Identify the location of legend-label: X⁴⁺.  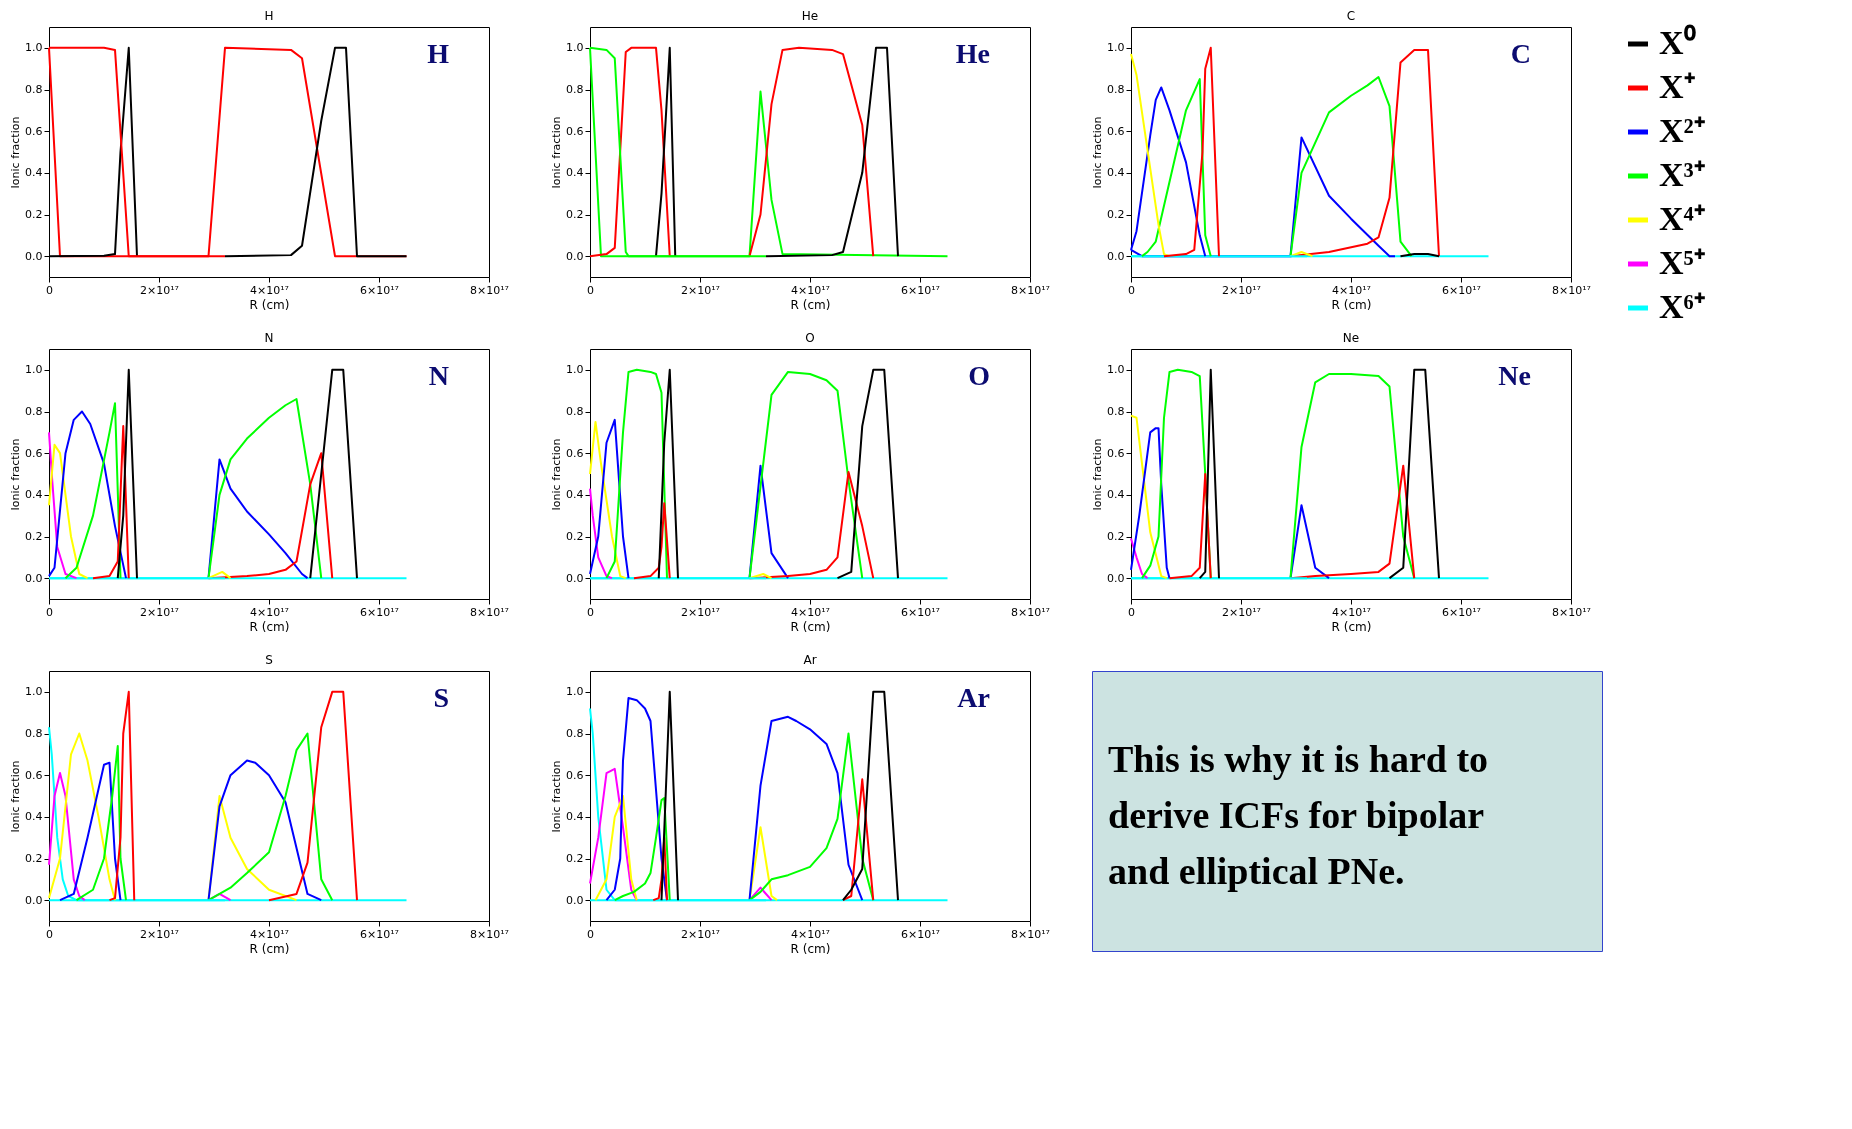
(1682, 218).